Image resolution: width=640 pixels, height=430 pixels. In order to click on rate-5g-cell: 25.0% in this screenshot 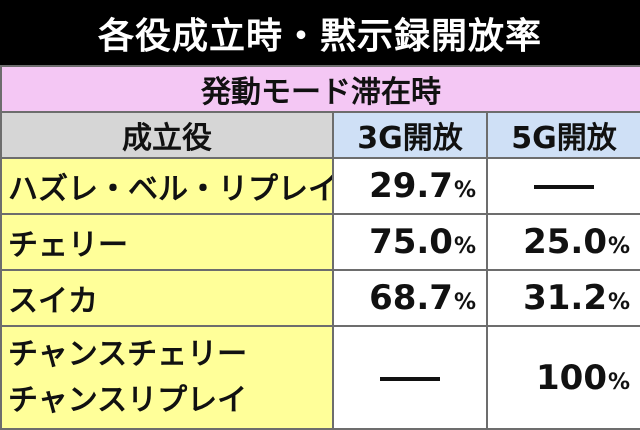, I will do `click(562, 242)`.